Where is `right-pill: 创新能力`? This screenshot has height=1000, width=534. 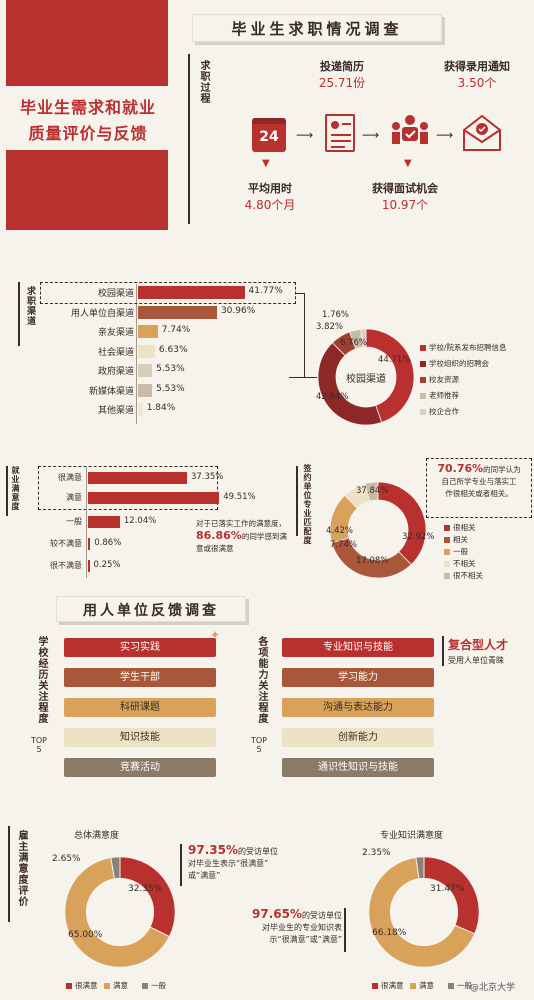
right-pill: 创新能力 is located at coordinates (358, 737).